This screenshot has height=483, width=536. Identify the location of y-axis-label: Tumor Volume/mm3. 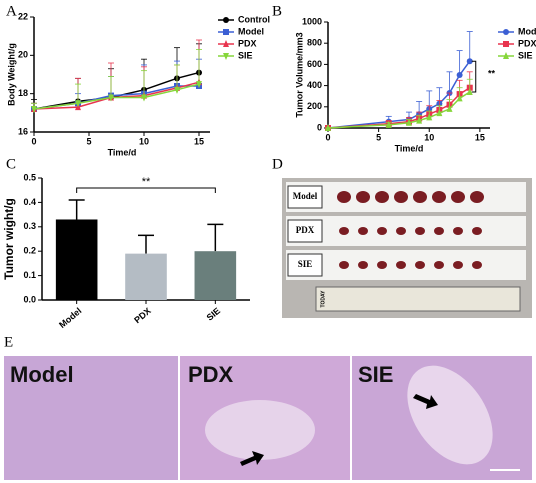
(299, 74).